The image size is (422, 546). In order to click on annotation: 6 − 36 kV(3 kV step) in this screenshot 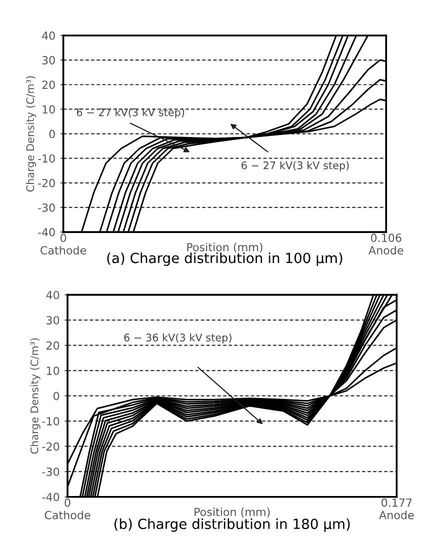, I will do `click(178, 338)`.